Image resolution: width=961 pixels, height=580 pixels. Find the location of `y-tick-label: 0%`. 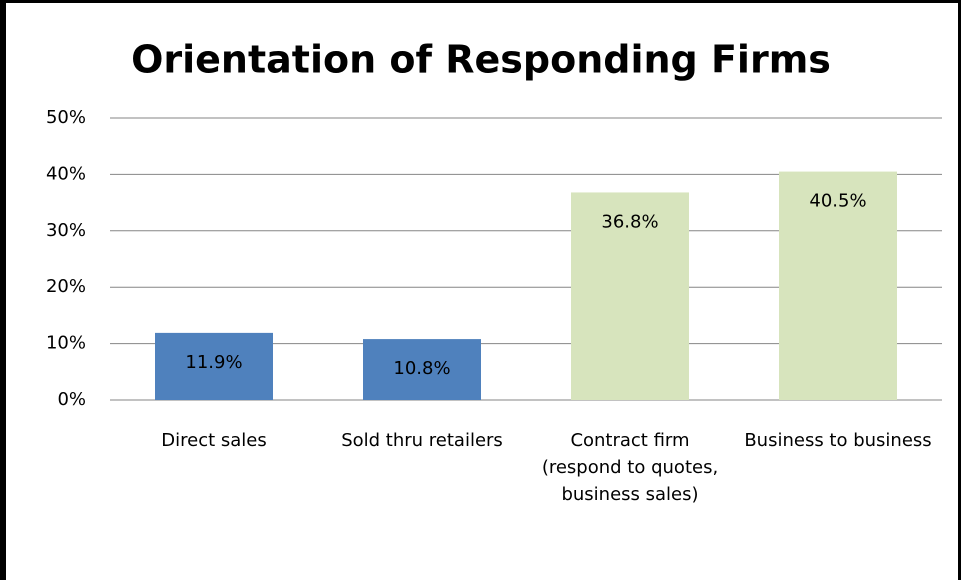

y-tick-label: 0% is located at coordinates (71, 399).